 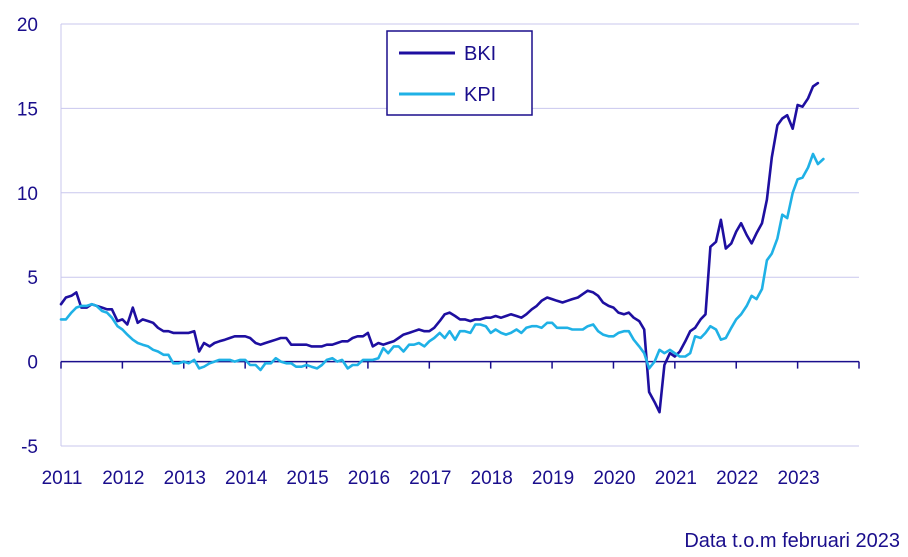 What do you see at coordinates (676, 478) in the screenshot?
I see `x-tick-label: 2021` at bounding box center [676, 478].